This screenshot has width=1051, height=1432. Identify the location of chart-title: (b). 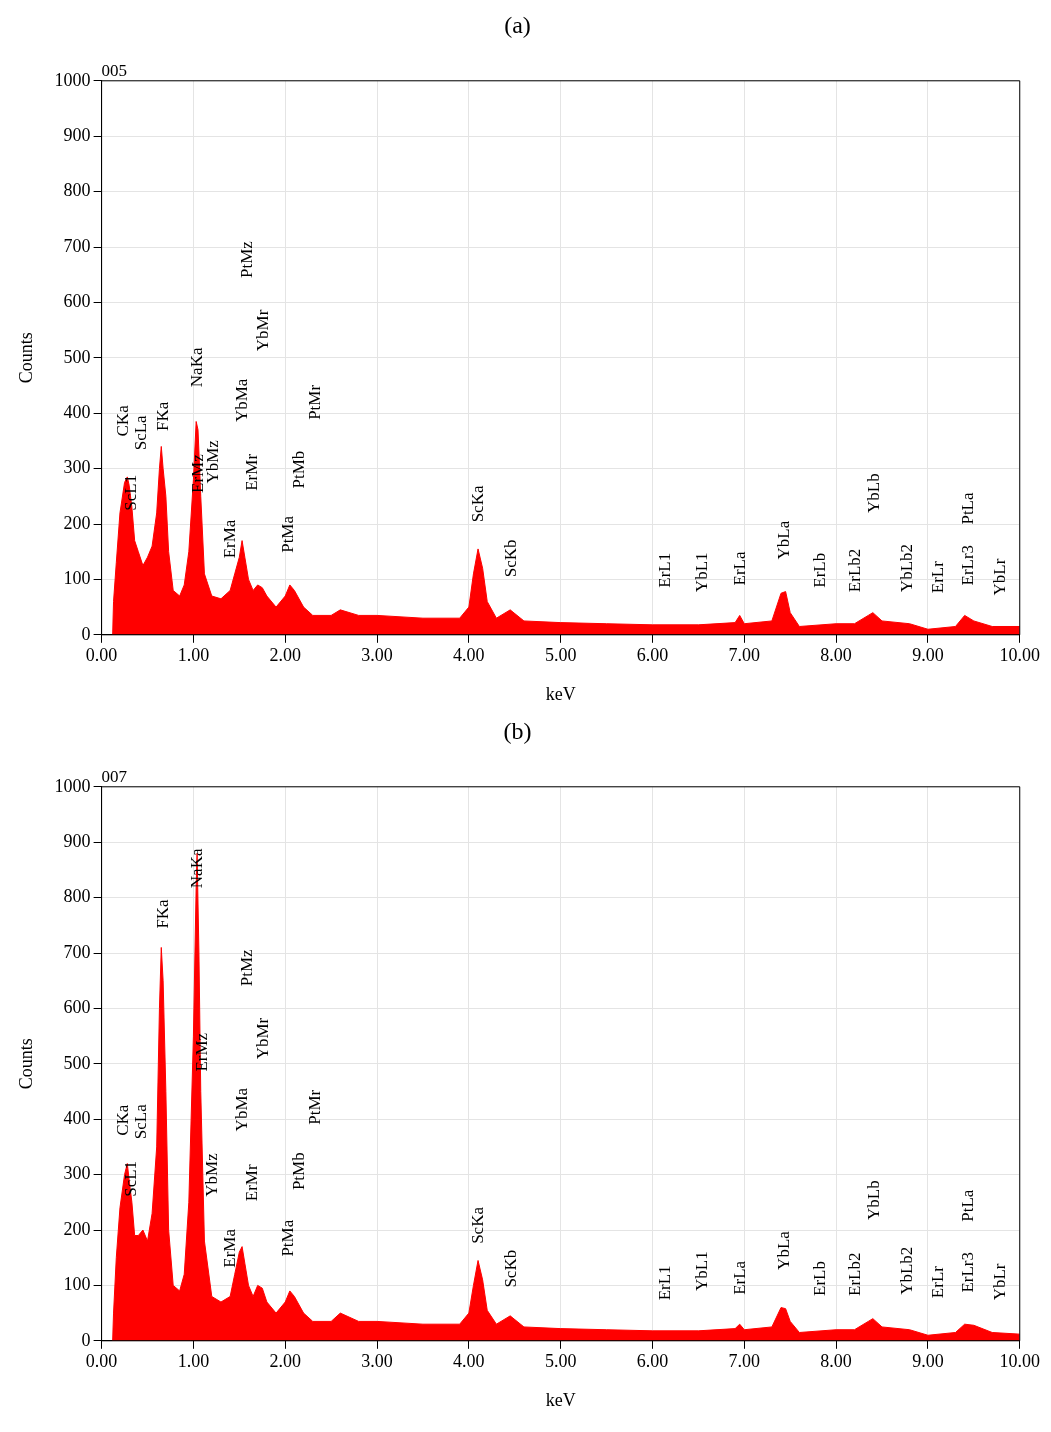
(517, 730).